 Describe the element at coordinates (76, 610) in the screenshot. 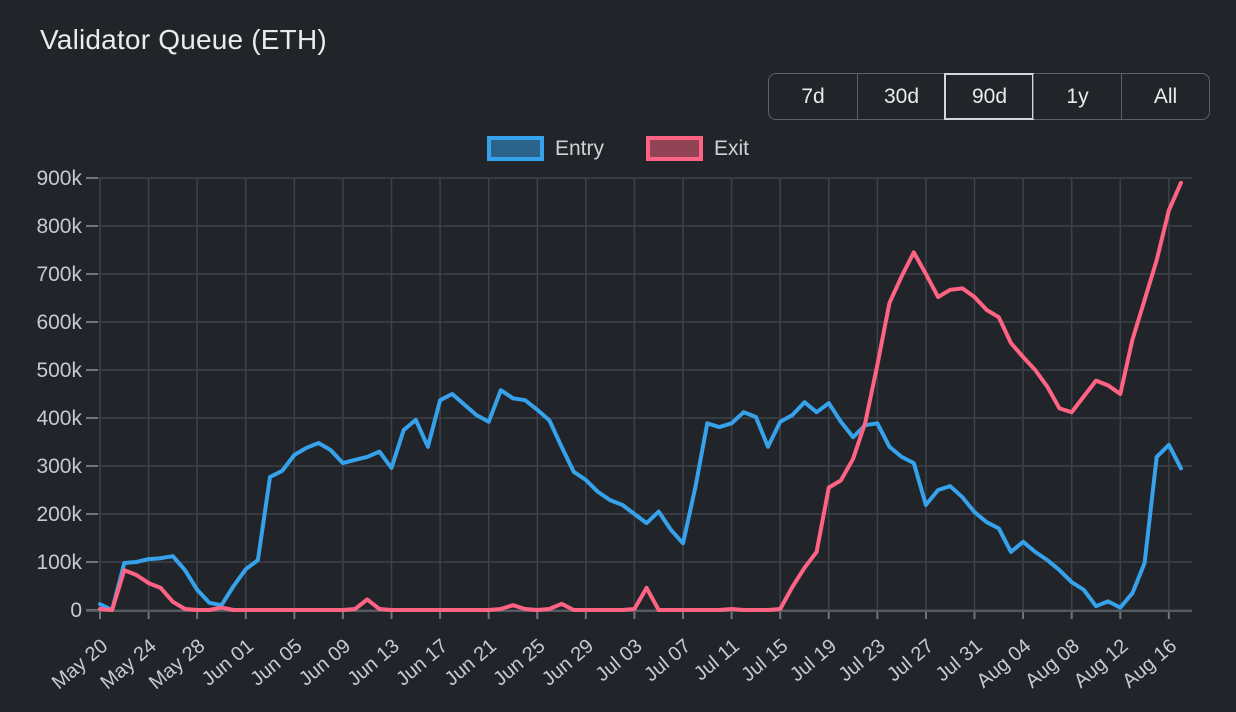

I see `svg-text: 0` at that location.